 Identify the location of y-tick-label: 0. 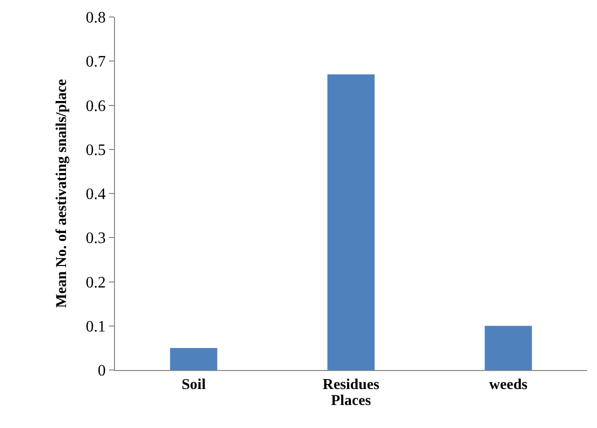
(102, 371).